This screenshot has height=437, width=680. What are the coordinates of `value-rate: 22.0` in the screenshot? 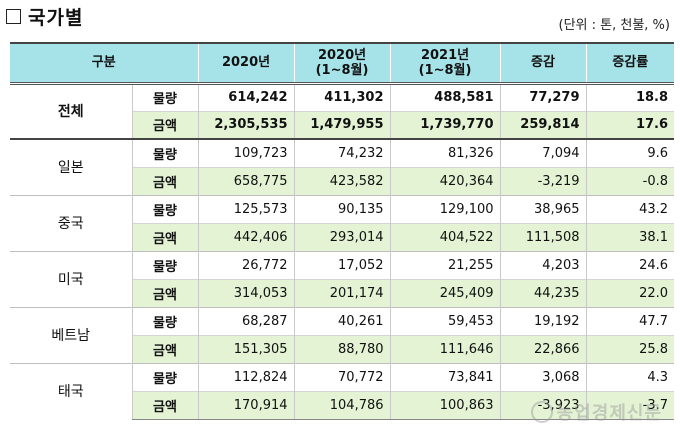 It's located at (630, 292).